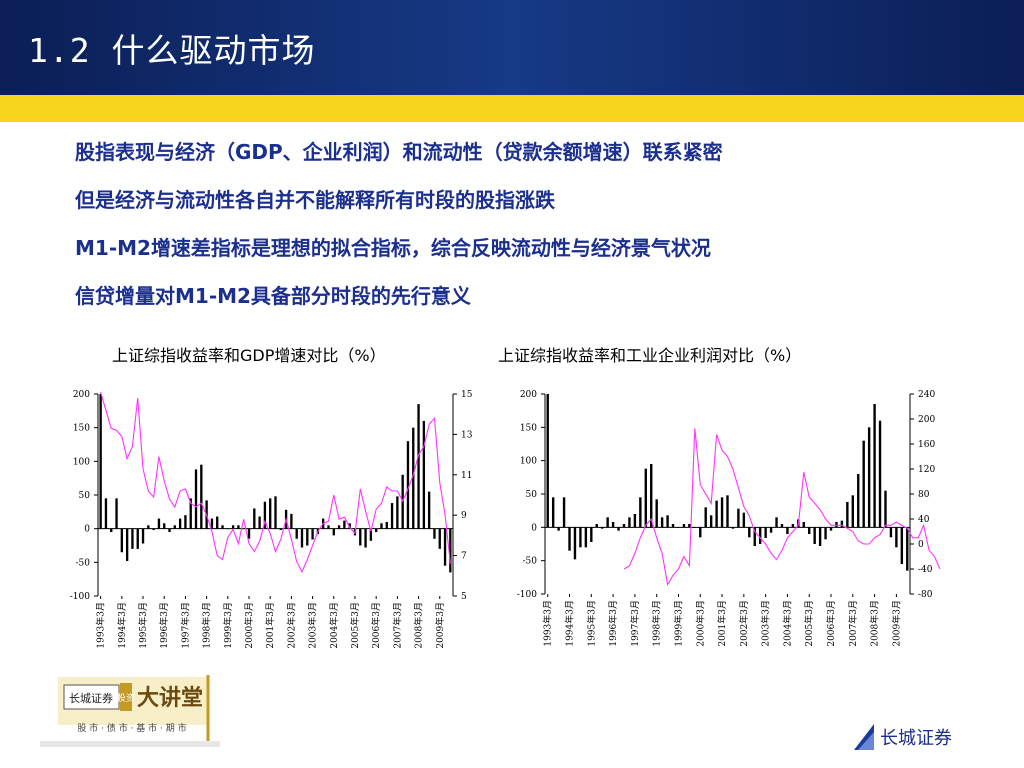 This screenshot has width=1024, height=768. I want to click on right-tick-label: 0, so click(921, 545).